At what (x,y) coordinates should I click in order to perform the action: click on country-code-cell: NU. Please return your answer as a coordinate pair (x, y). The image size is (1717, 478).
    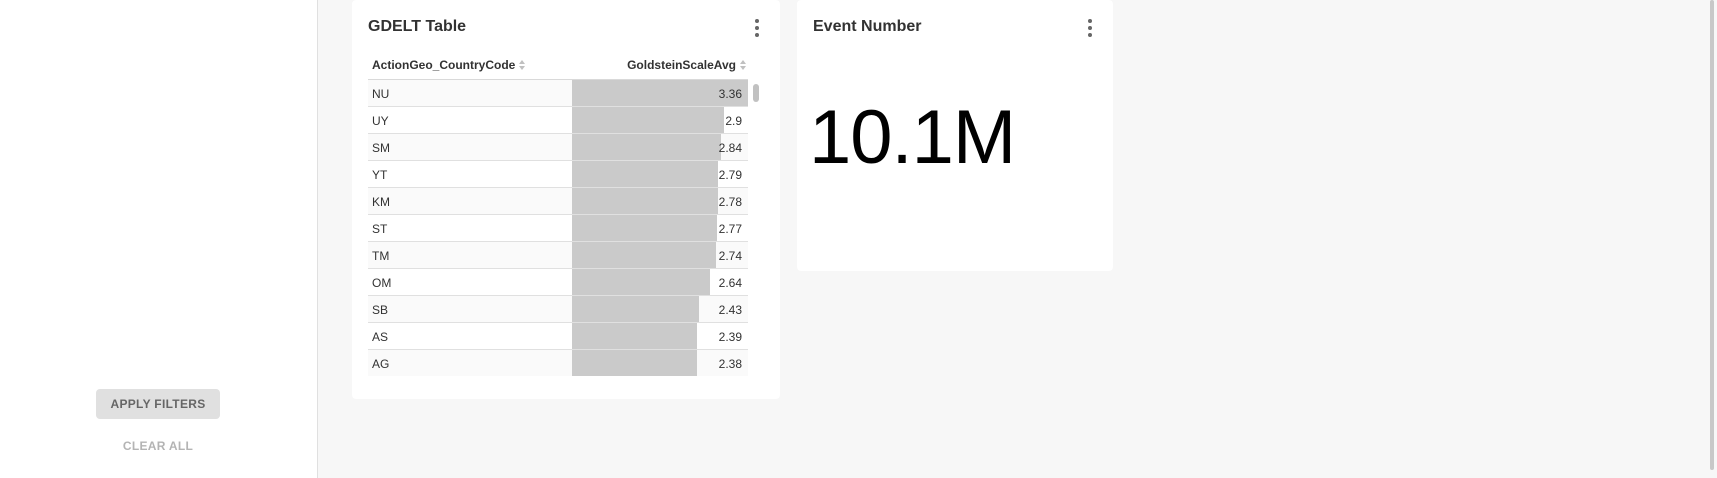
    Looking at the image, I should click on (381, 94).